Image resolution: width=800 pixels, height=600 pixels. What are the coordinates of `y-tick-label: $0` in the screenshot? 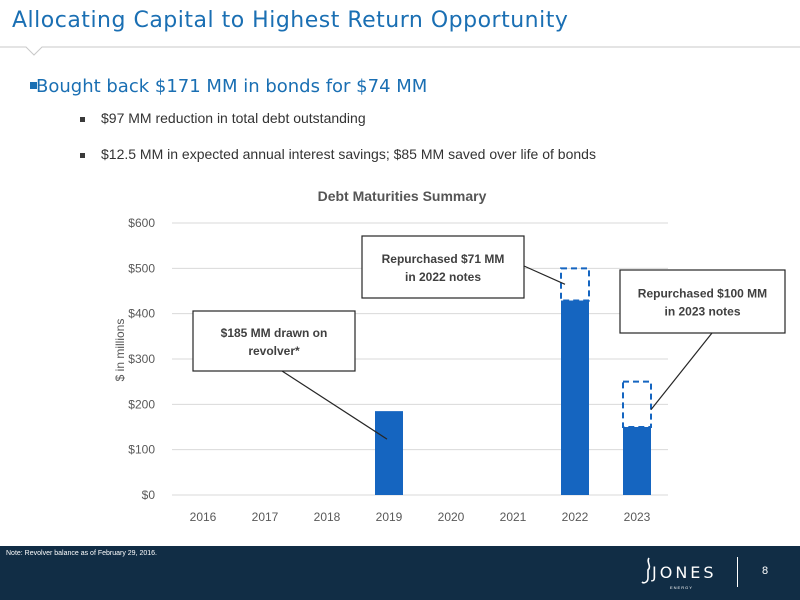 It's located at (149, 495).